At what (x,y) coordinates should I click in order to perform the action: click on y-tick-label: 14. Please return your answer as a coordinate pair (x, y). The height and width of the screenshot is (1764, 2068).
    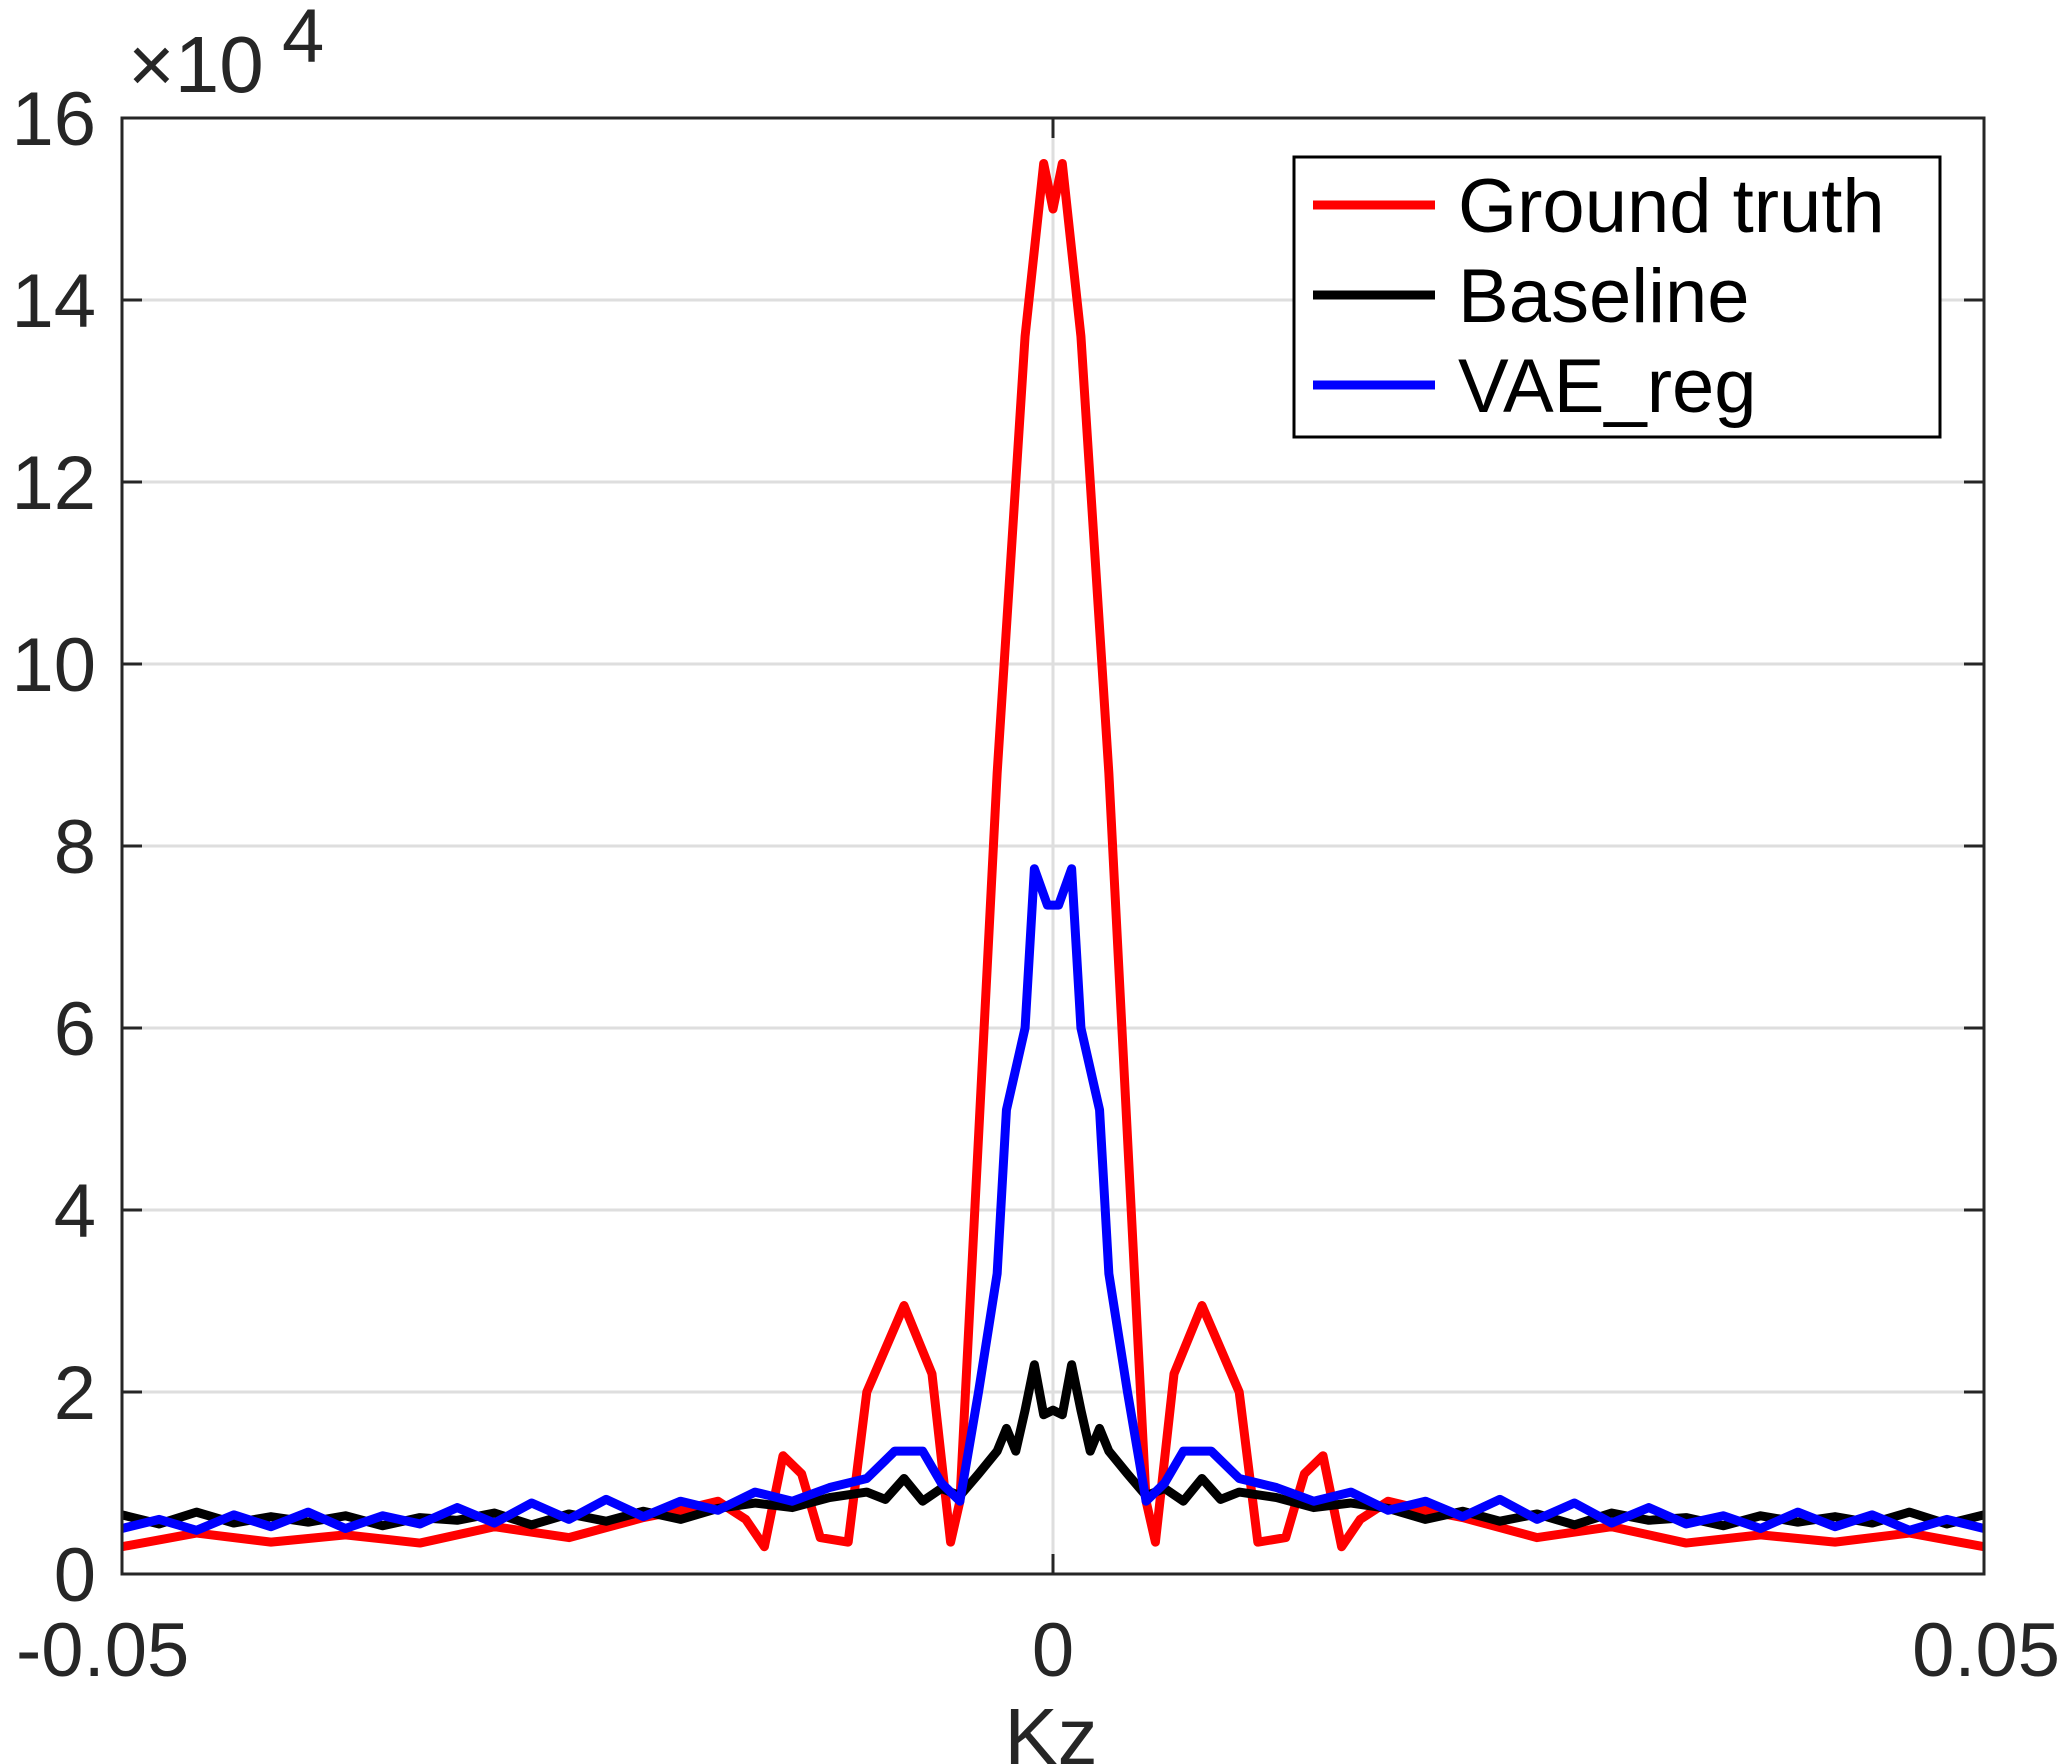
    Looking at the image, I should click on (53, 301).